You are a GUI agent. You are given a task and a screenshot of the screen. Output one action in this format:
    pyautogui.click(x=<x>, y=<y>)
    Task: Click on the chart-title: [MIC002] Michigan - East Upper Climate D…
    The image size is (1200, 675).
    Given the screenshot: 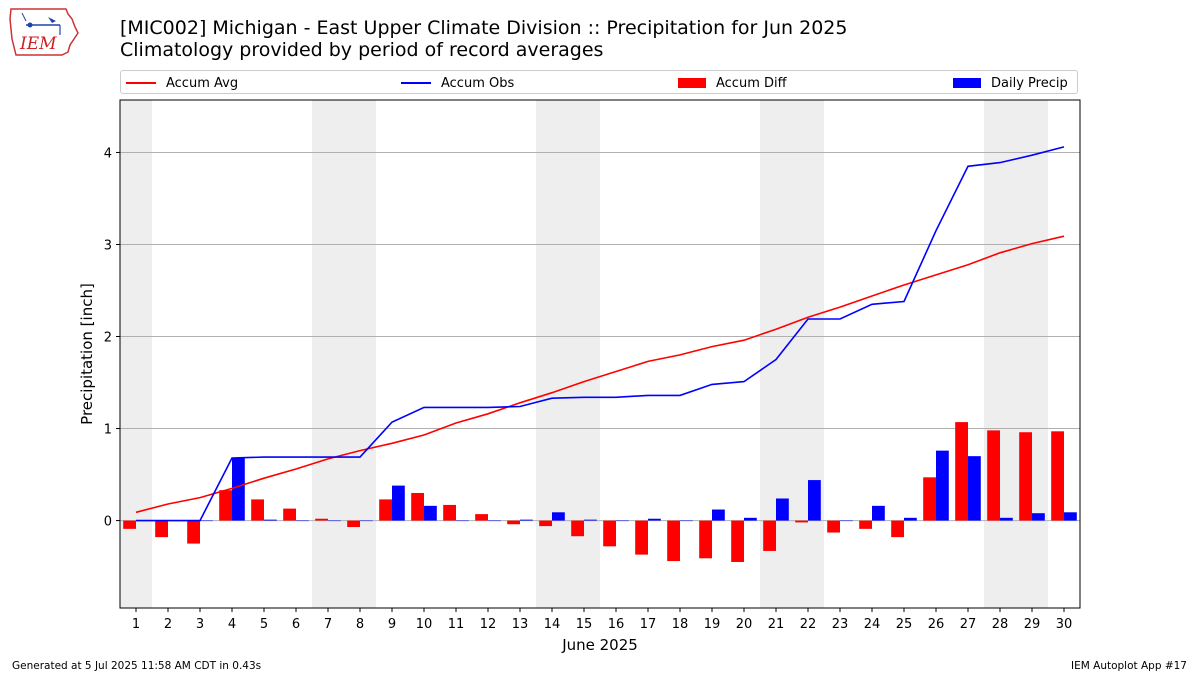 What is the action you would take?
    pyautogui.click(x=484, y=28)
    